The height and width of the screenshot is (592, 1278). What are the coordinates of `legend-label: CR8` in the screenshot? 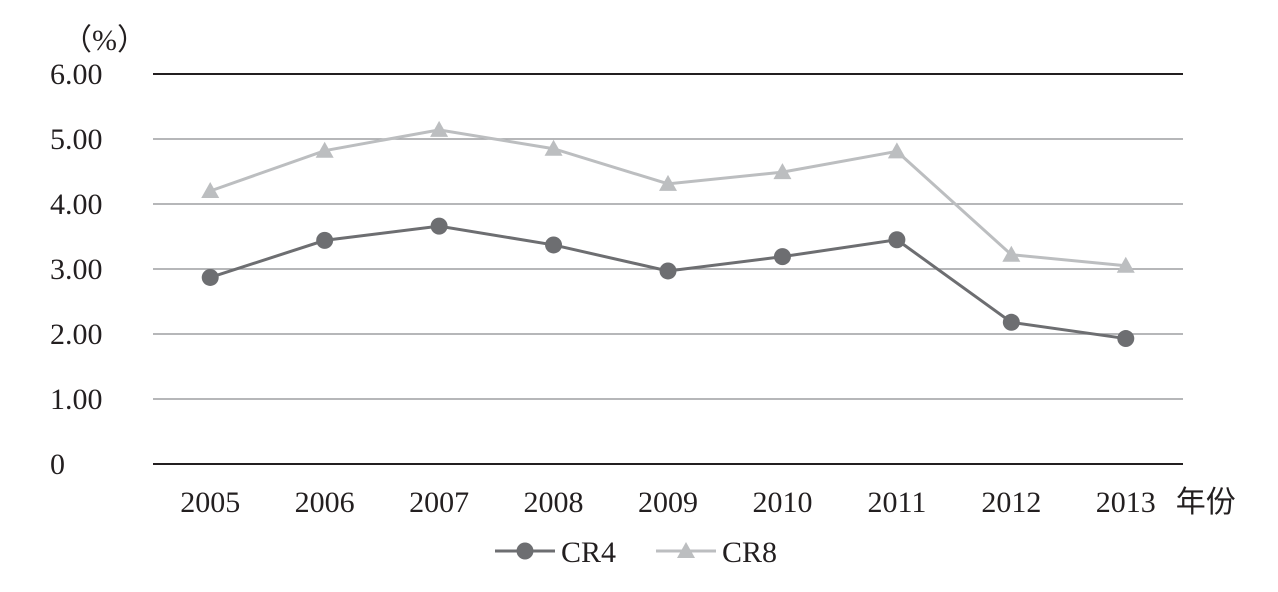 It's located at (749, 552).